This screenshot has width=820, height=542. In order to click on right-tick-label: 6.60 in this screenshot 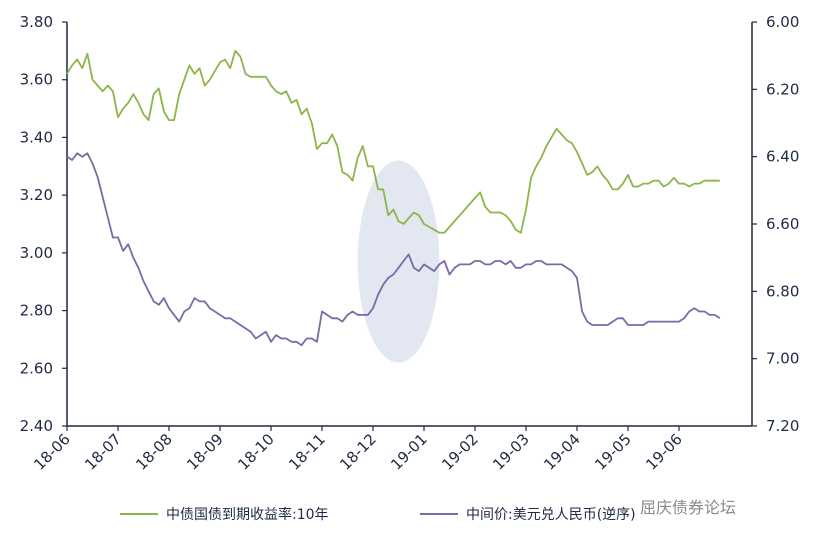, I will do `click(782, 224)`.